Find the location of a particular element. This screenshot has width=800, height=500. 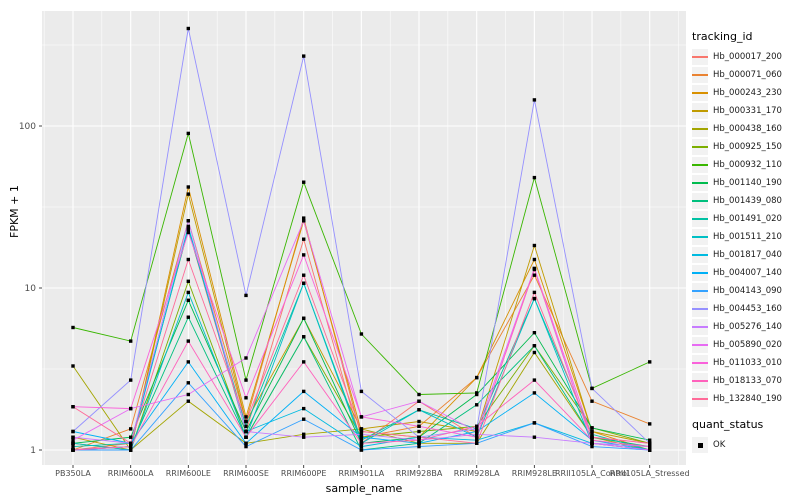

legend-item-Hb_011033_010: Hb_011033_010 is located at coordinates (745, 363).